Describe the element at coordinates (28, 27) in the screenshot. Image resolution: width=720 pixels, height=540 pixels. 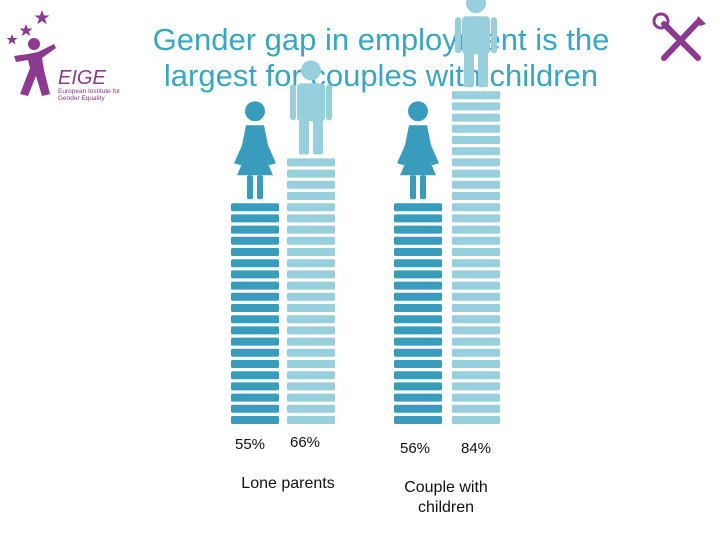
I see `stars-icon` at that location.